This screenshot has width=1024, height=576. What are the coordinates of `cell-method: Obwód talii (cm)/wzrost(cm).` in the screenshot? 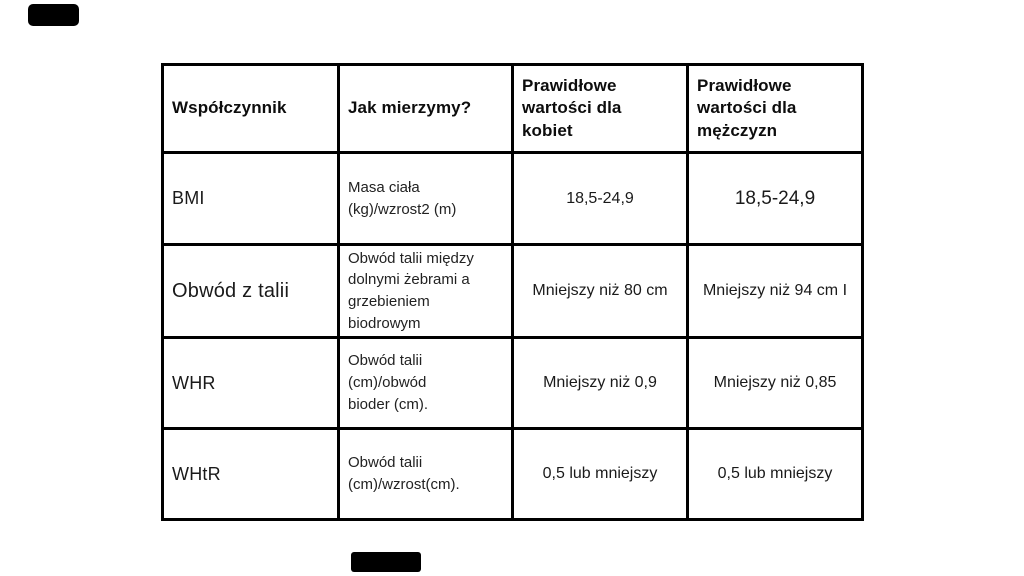 It's located at (425, 474).